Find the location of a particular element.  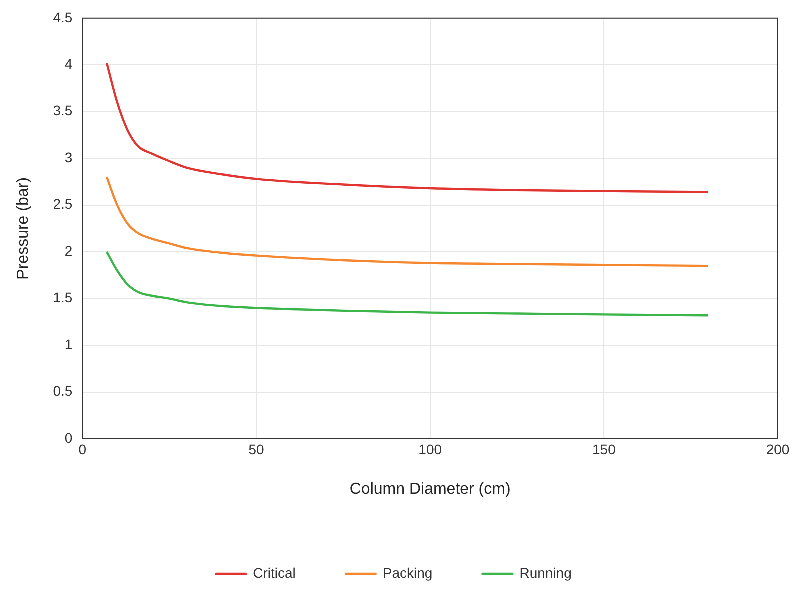

y-tick-label: 0 is located at coordinates (68, 438).